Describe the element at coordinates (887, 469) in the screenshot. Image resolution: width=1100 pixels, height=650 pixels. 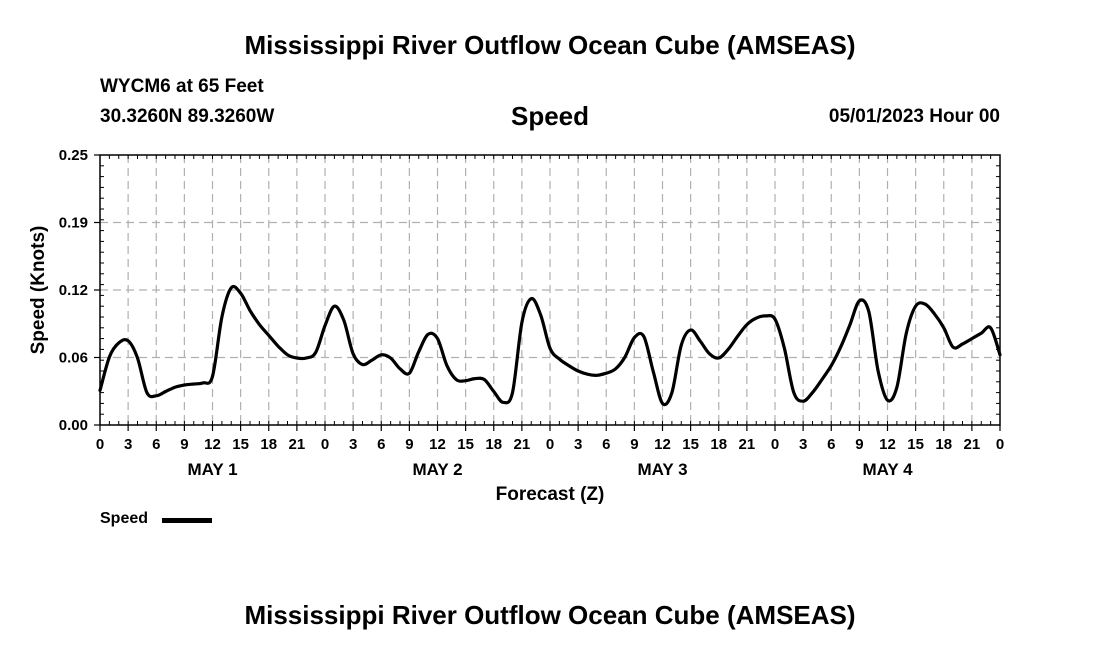
I see `day-label: MAY 4` at that location.